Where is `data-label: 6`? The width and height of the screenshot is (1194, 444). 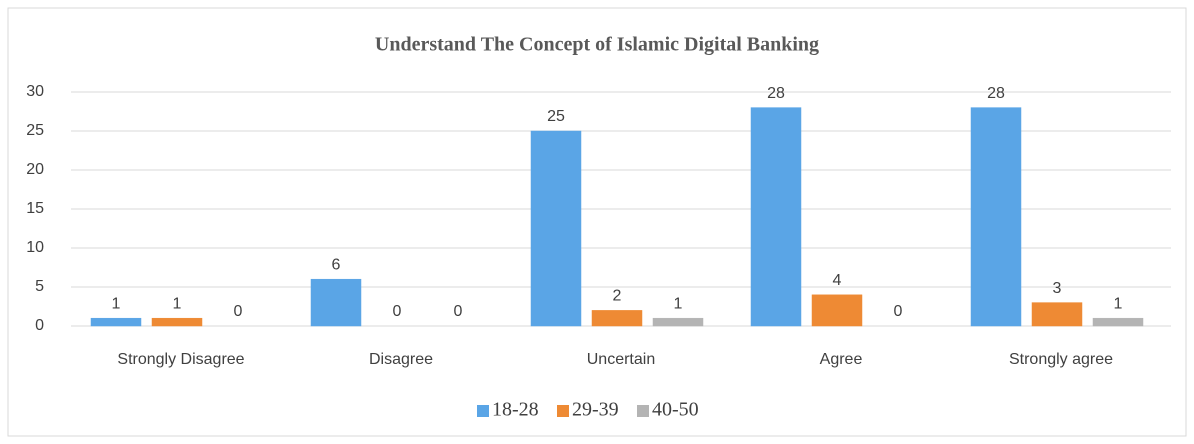
data-label: 6 is located at coordinates (336, 264).